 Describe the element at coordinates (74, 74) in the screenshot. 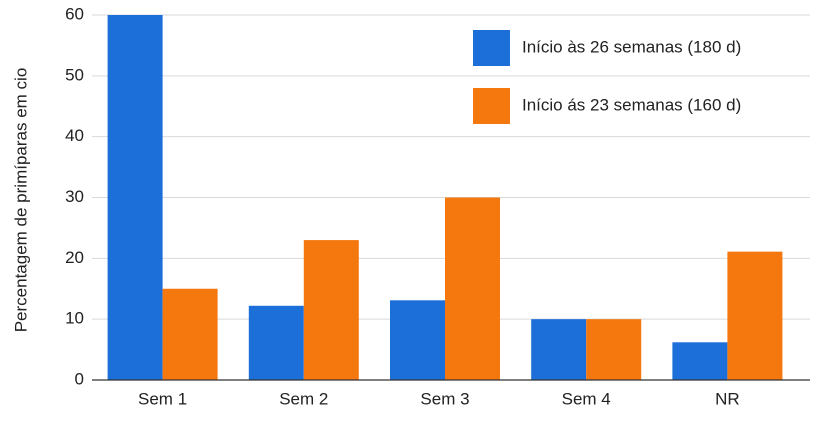

I see `y-tick-label: 50` at that location.